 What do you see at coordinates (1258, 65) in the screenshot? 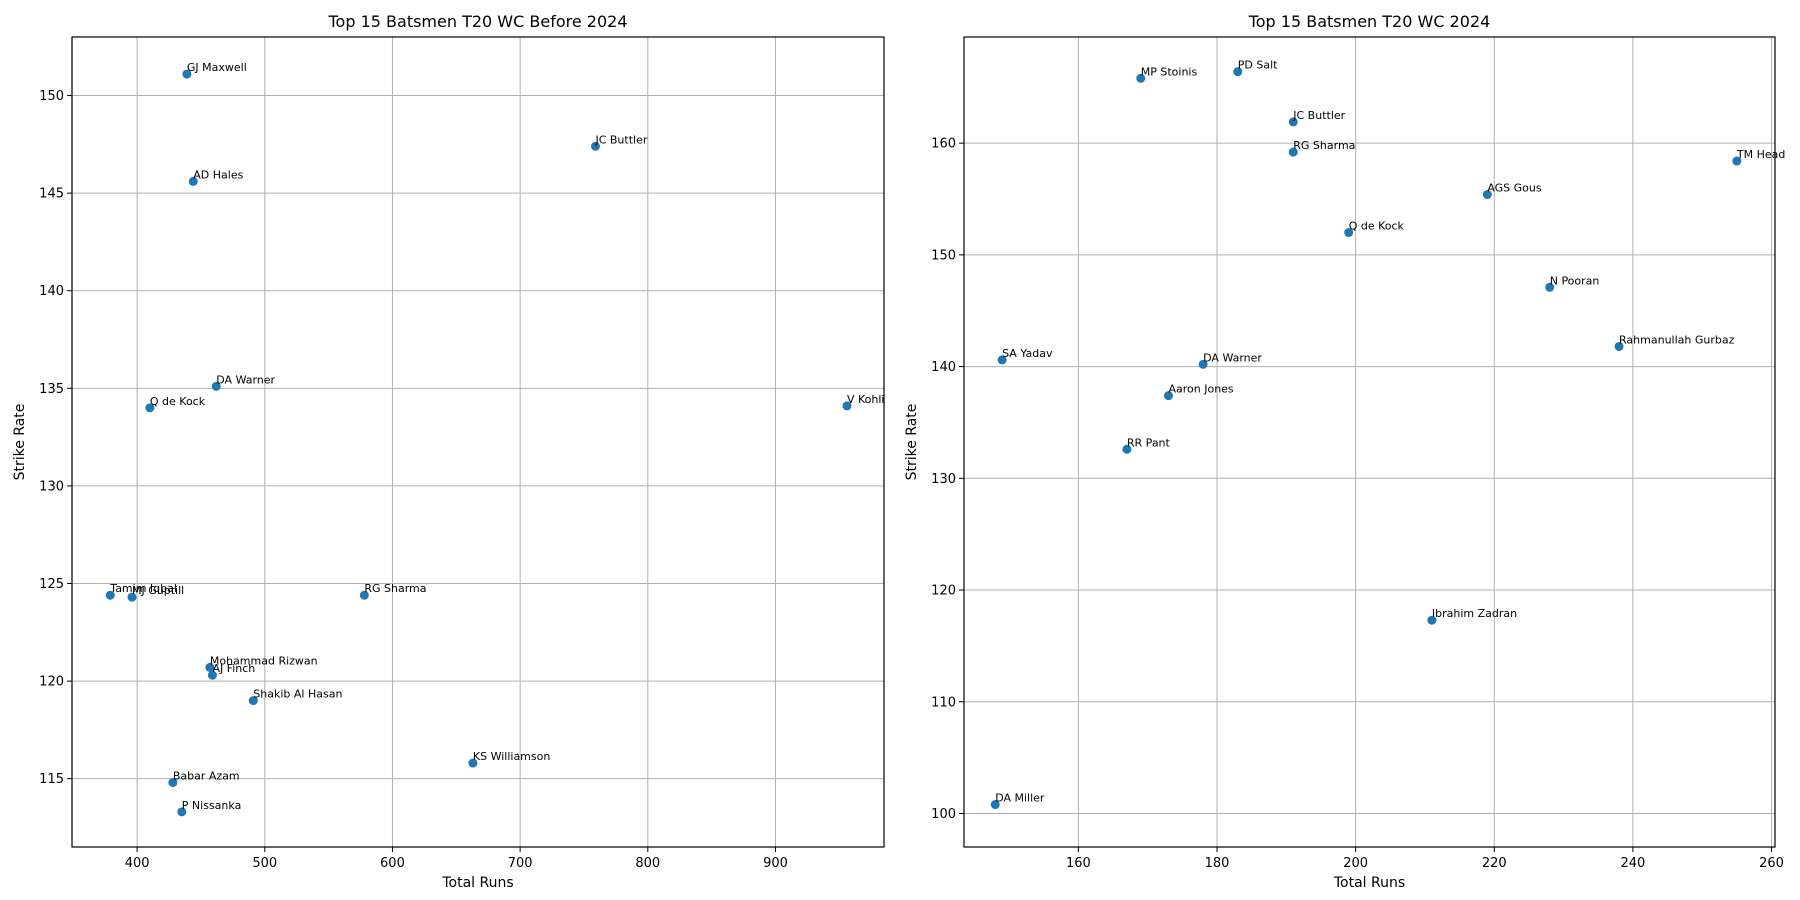
I see `point-label: PD Salt` at bounding box center [1258, 65].